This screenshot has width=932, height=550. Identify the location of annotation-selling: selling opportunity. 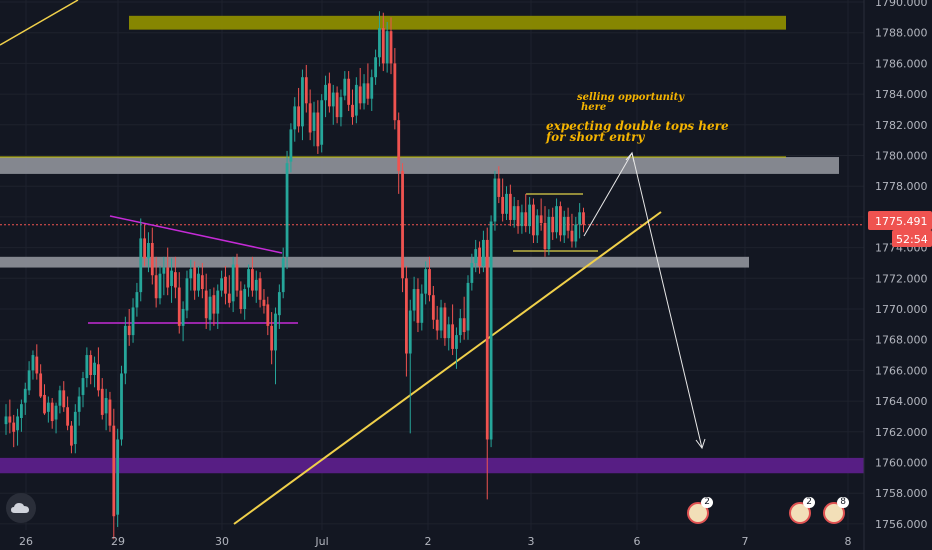
(631, 97).